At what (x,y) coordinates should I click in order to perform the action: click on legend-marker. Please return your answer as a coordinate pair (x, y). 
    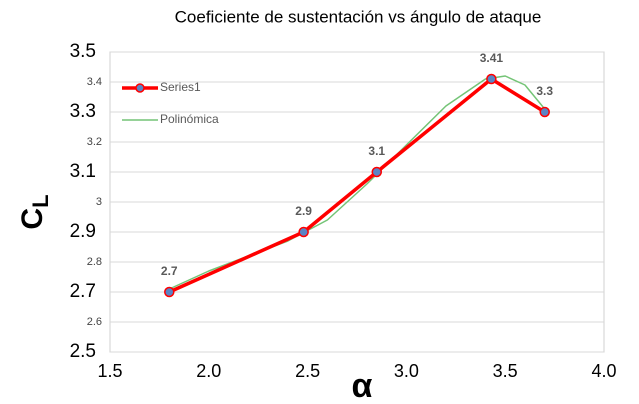
    Looking at the image, I should click on (140, 88).